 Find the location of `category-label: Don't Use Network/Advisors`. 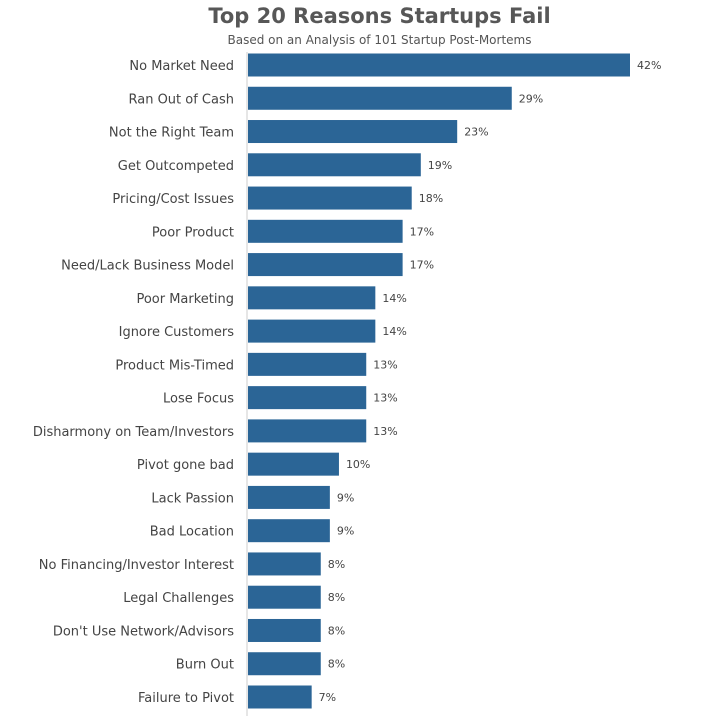

category-label: Don't Use Network/Advisors is located at coordinates (143, 631).